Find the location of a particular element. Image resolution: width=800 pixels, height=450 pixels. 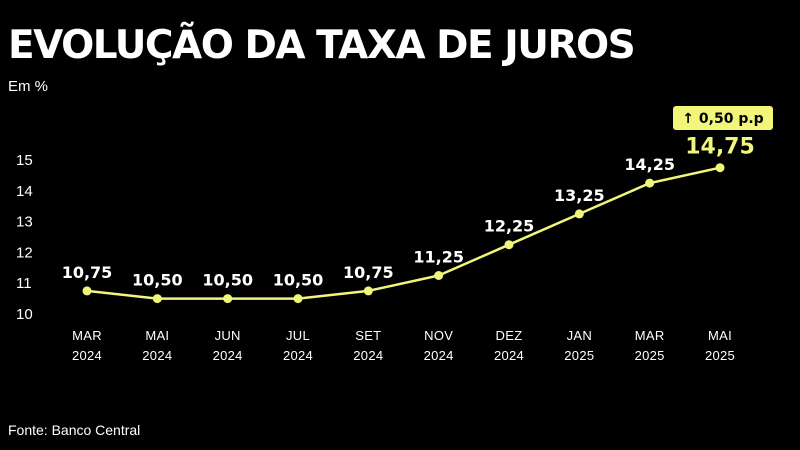

annotation-badge is located at coordinates (723, 118).